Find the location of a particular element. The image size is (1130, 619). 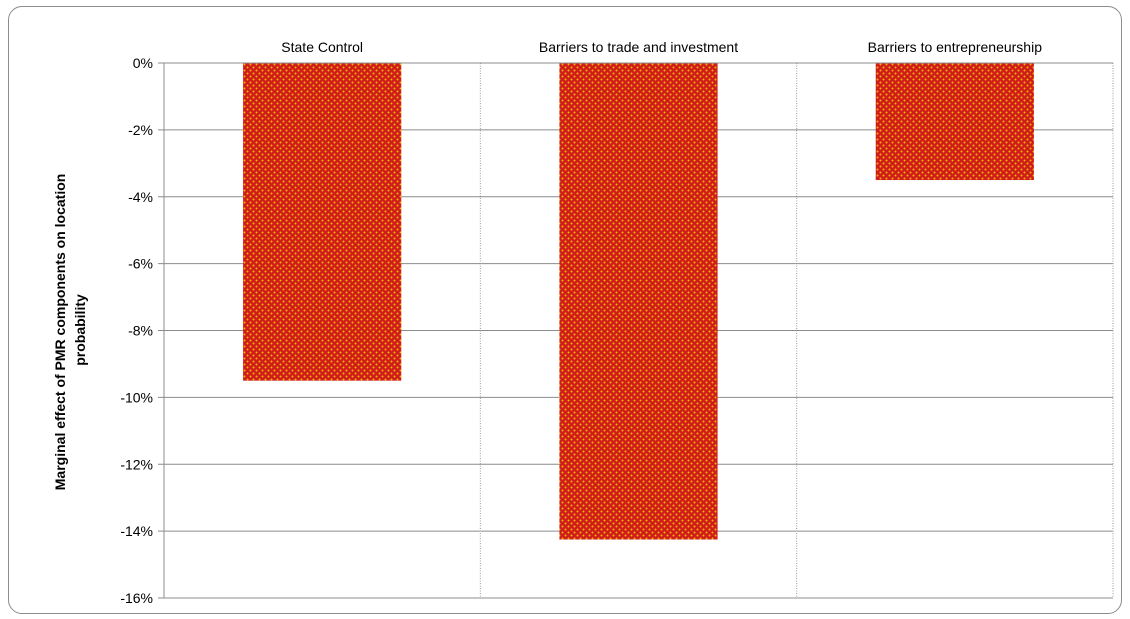

category-label-1: State Control is located at coordinates (322, 47).